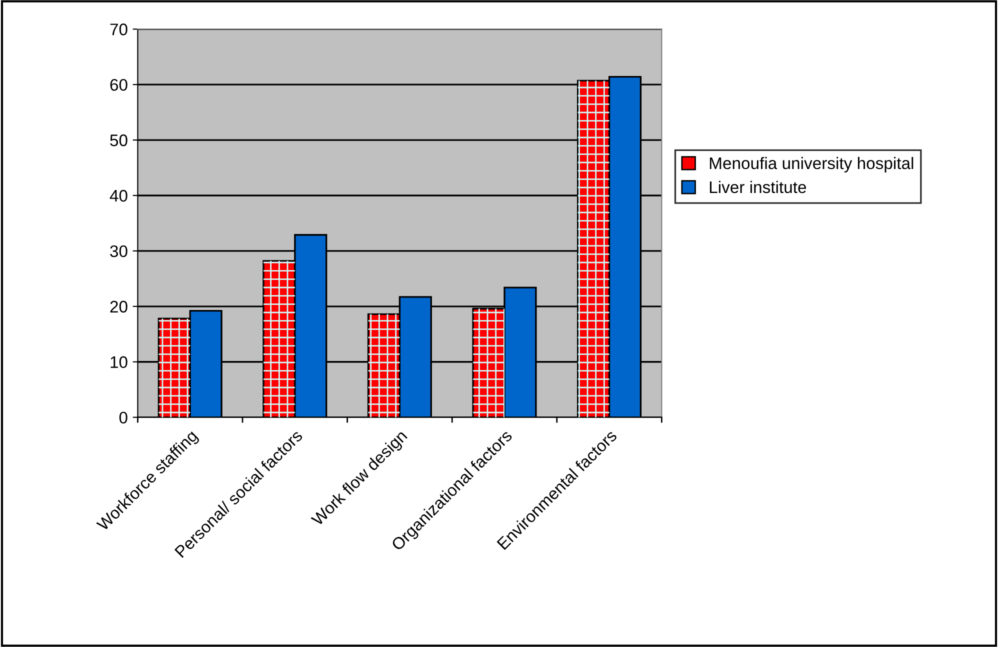  What do you see at coordinates (119, 140) in the screenshot?
I see `y-tick-label: 50` at bounding box center [119, 140].